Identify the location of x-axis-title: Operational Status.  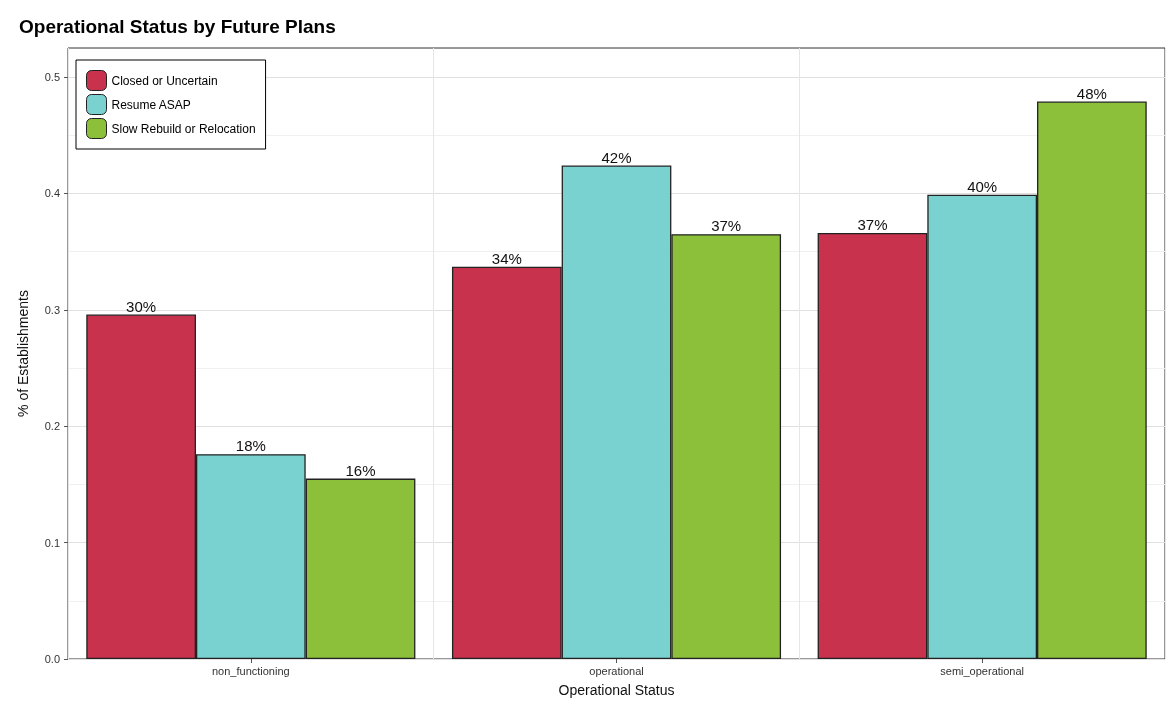
(616, 690).